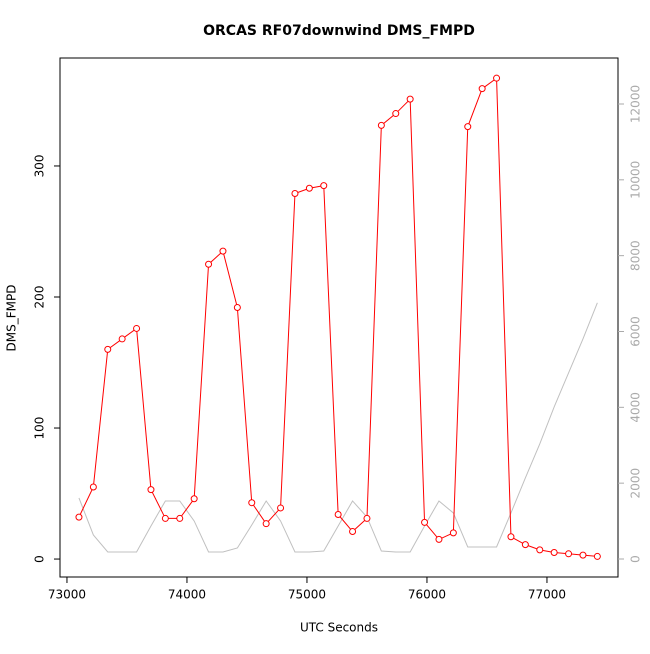  Describe the element at coordinates (40, 166) in the screenshot. I see `y-tick-label: 300` at that location.